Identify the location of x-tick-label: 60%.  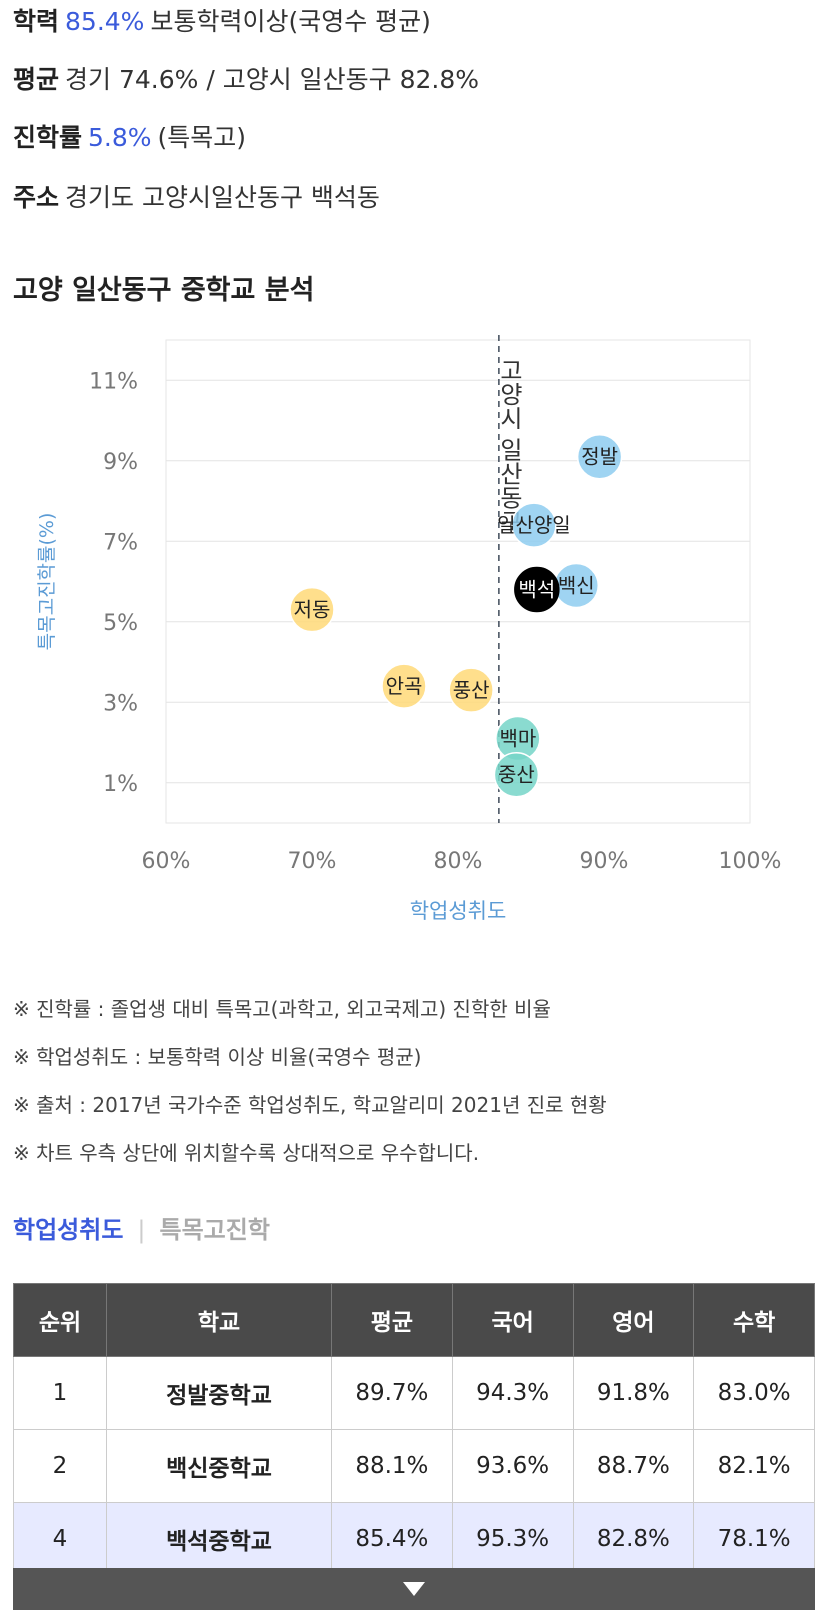
(166, 861).